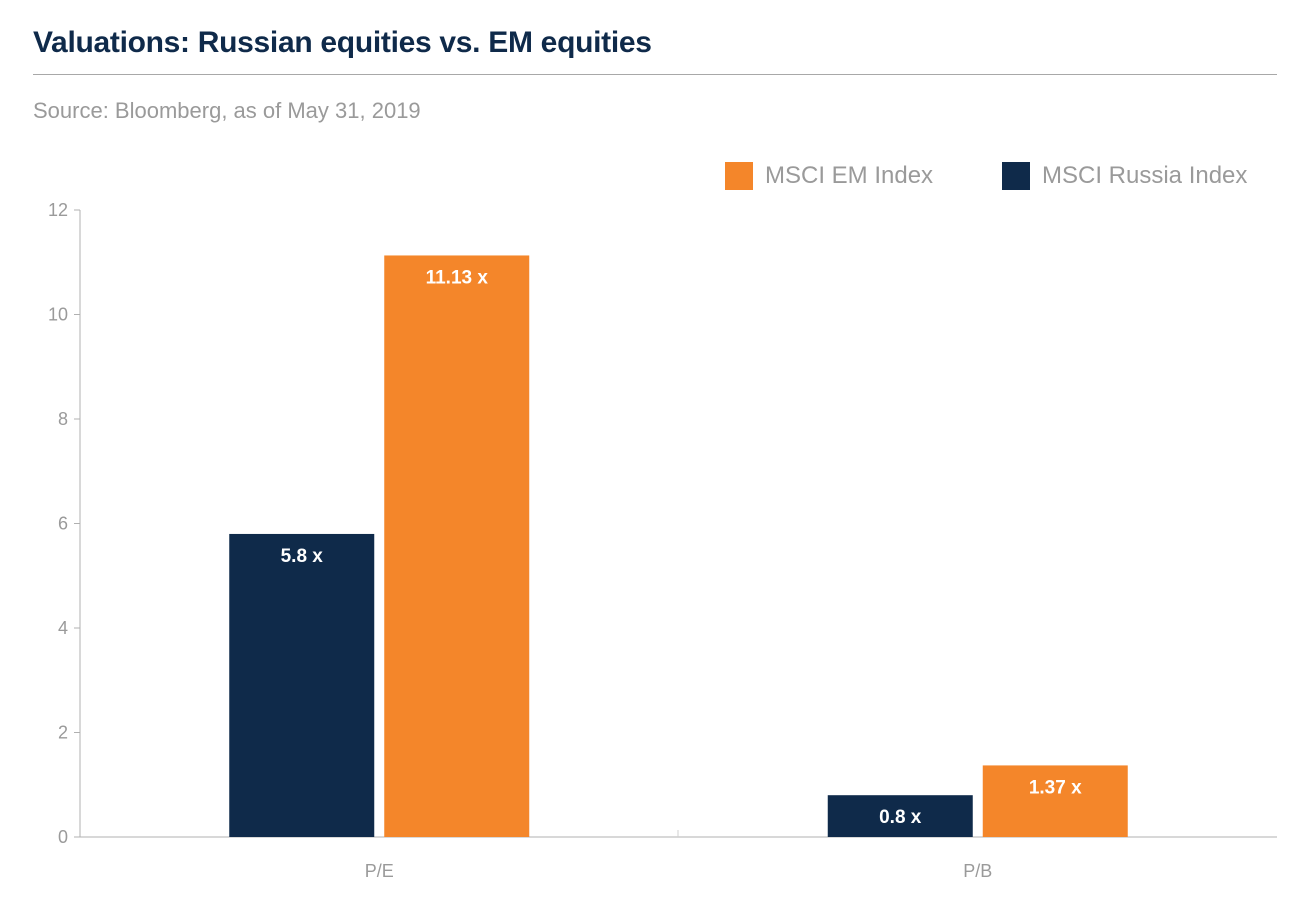 This screenshot has width=1299, height=910. Describe the element at coordinates (849, 175) in the screenshot. I see `legend-label-em: MSCI EM Index` at that location.